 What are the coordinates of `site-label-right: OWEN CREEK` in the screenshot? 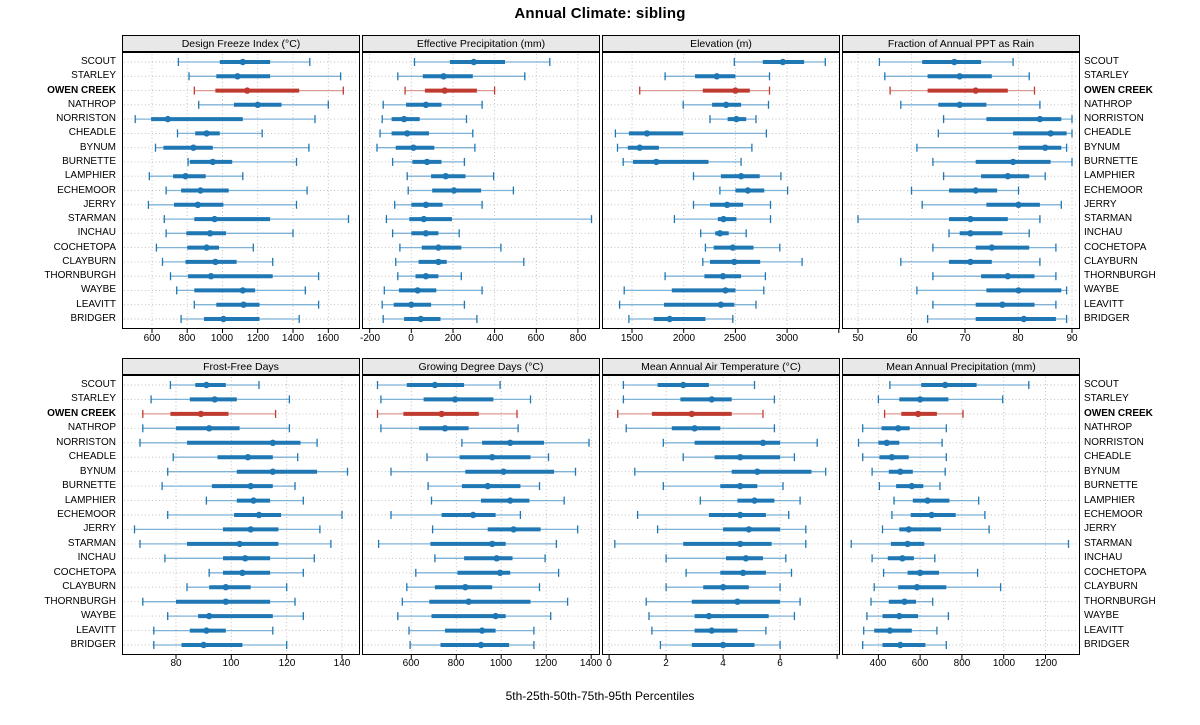 It's located at (1118, 90).